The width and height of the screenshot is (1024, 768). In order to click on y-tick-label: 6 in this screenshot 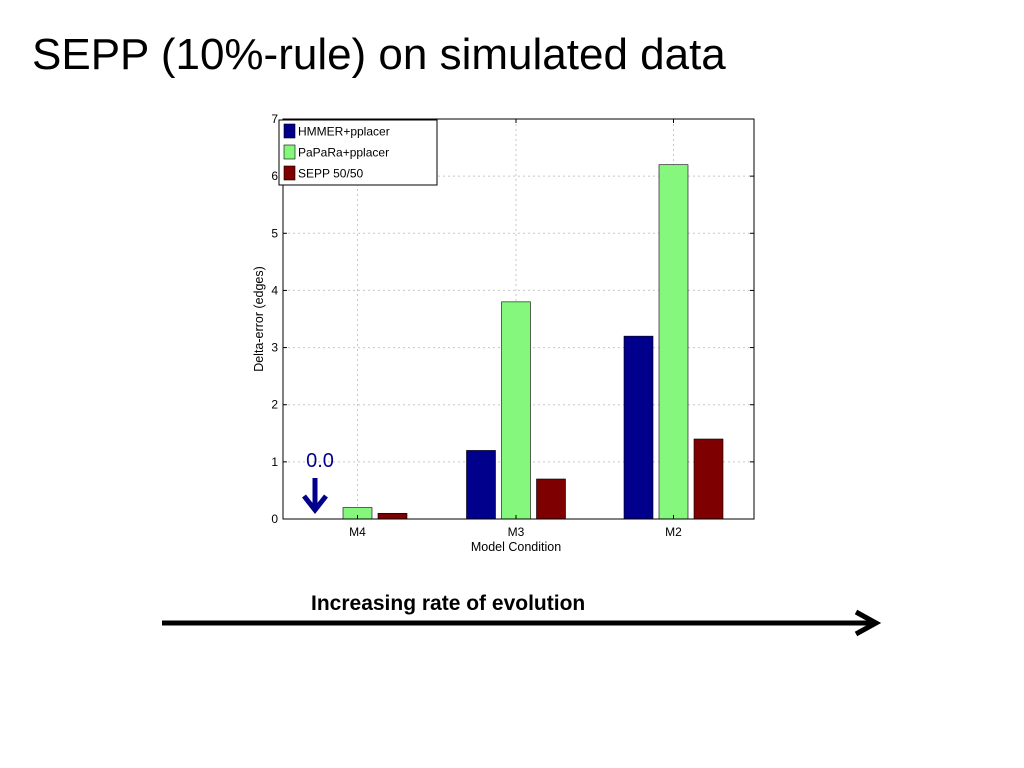, I will do `click(274, 176)`.